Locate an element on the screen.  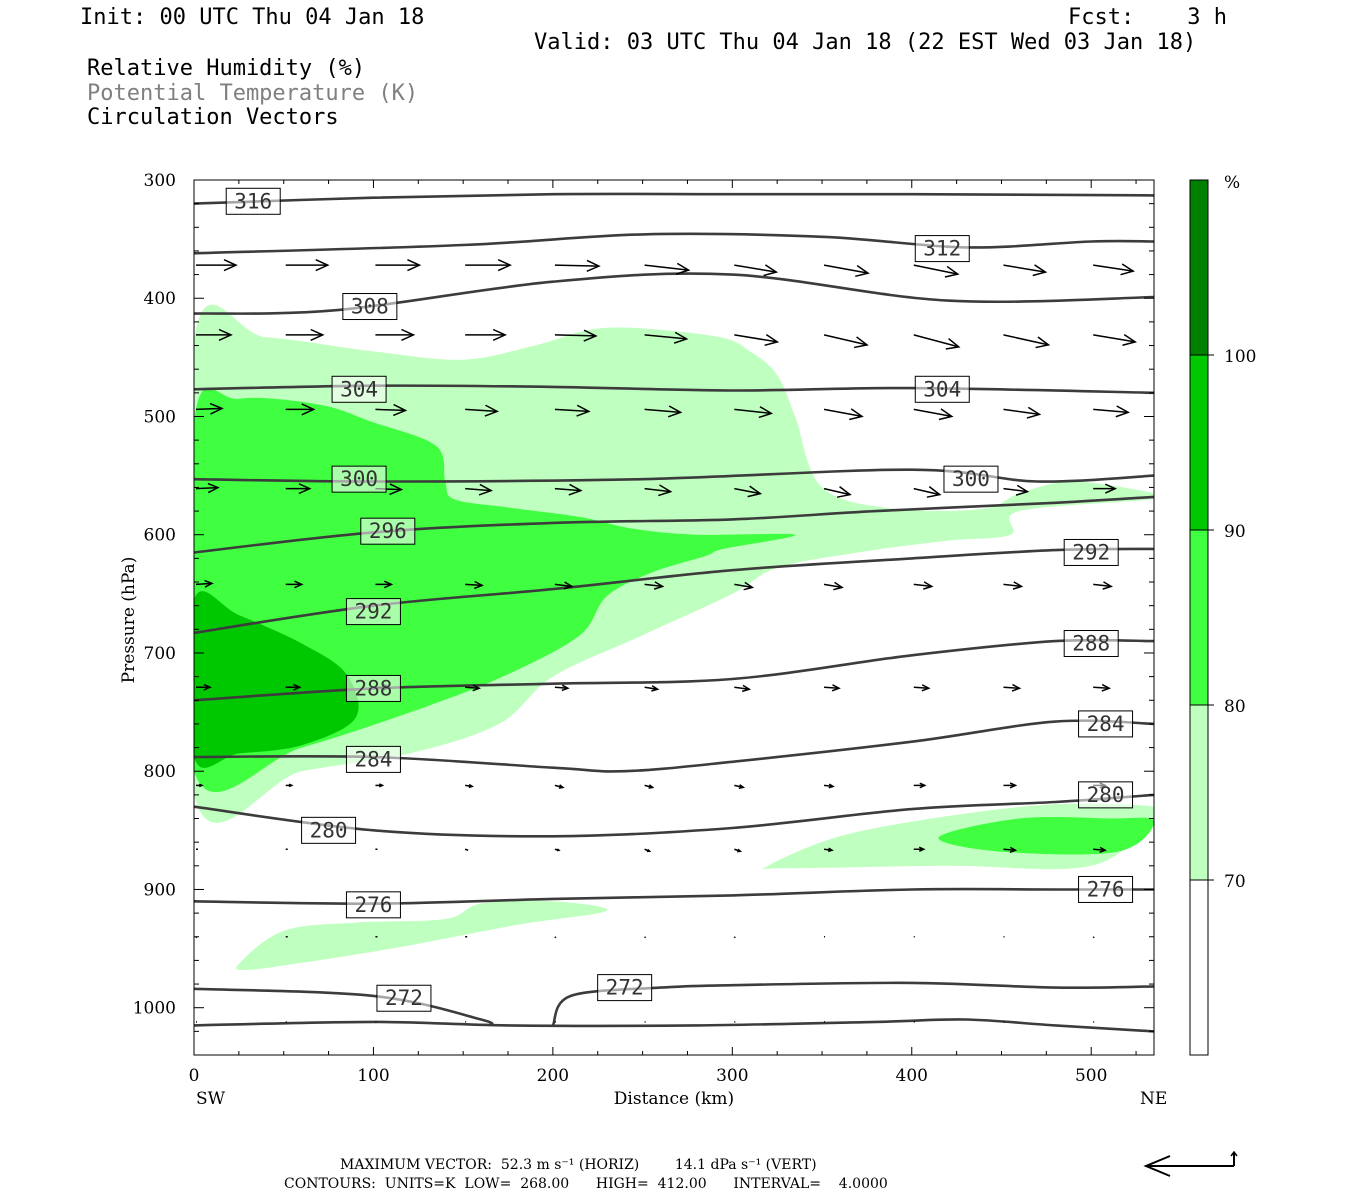
isentrope-label-text: 296 is located at coordinates (388, 531).